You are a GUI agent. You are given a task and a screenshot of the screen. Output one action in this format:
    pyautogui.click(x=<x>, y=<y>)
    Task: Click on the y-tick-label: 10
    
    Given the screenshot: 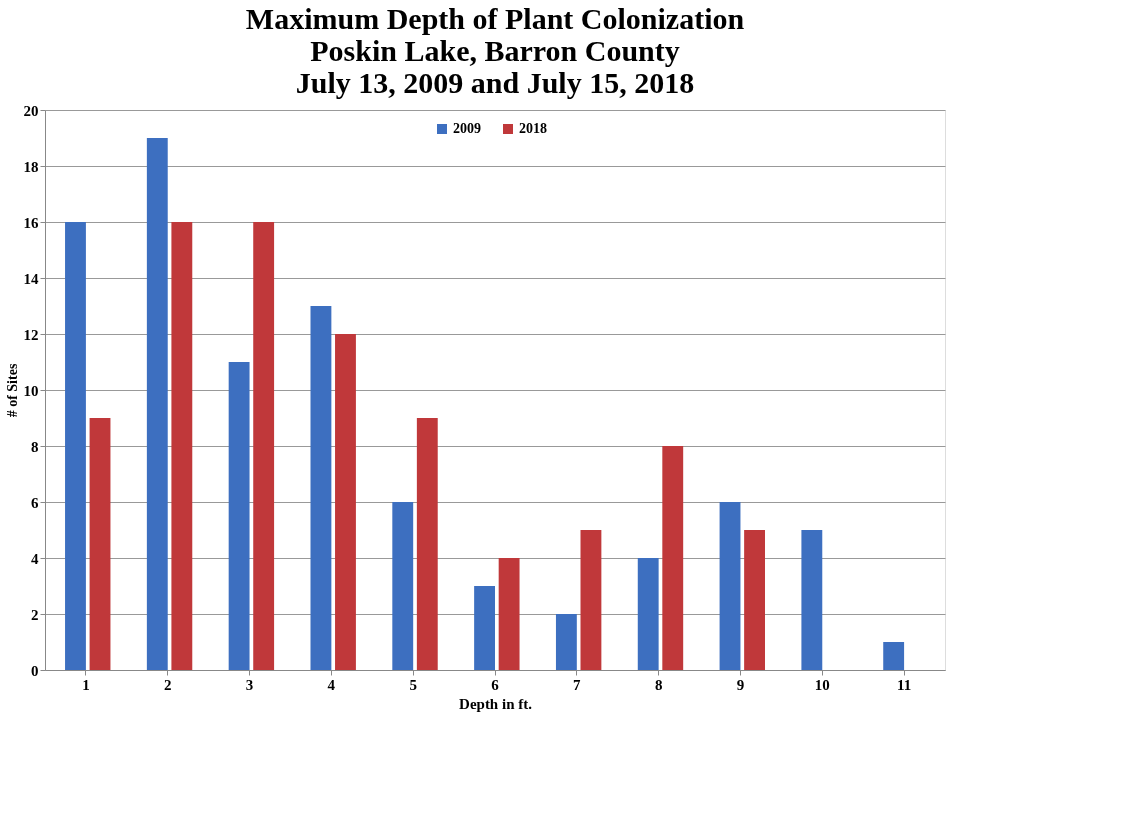 What is the action you would take?
    pyautogui.click(x=31, y=390)
    